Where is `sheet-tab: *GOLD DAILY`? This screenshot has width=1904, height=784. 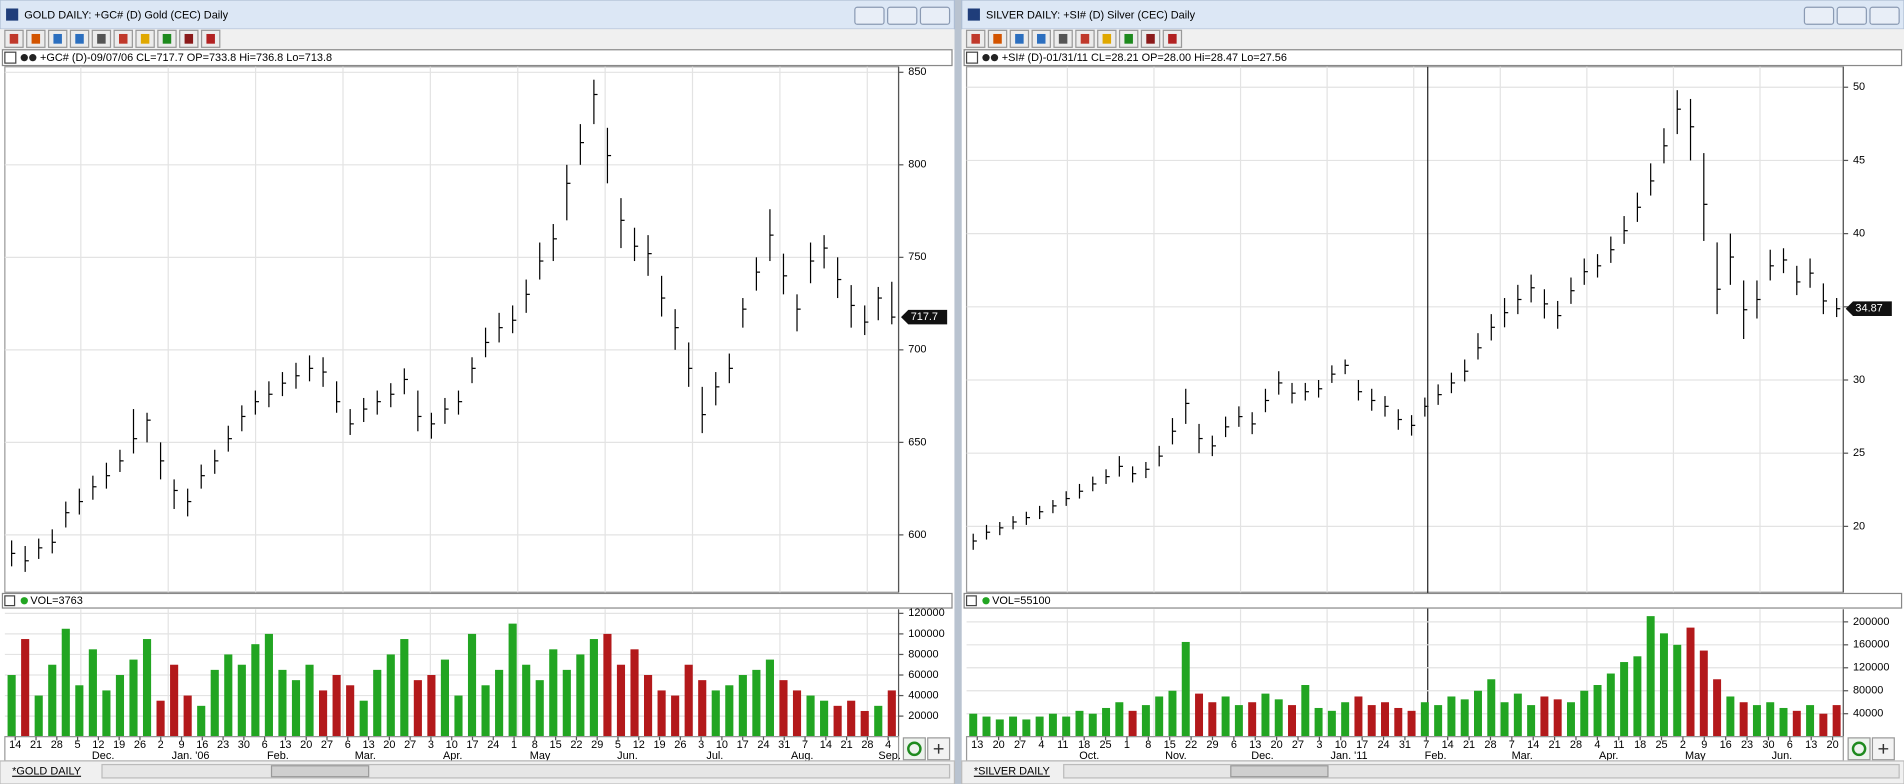 sheet-tab: *GOLD DAILY is located at coordinates (47, 772).